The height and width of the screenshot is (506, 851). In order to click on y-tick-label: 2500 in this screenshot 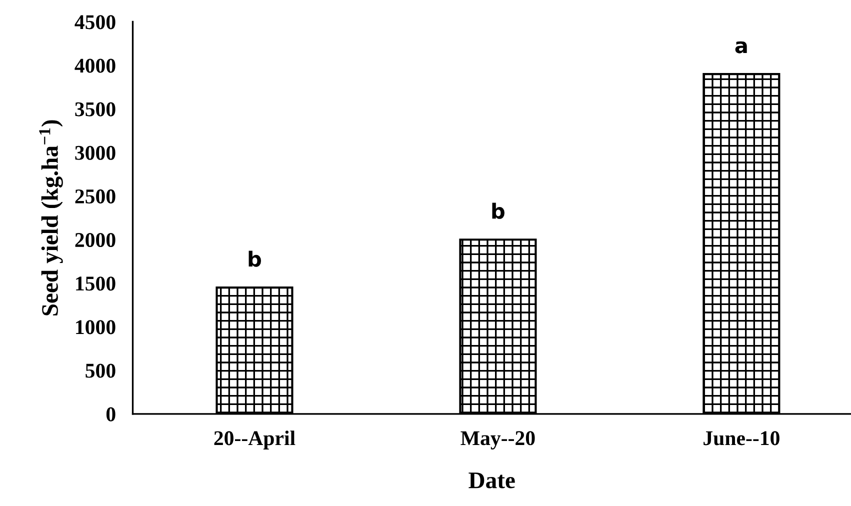, I will do `click(95, 196)`.